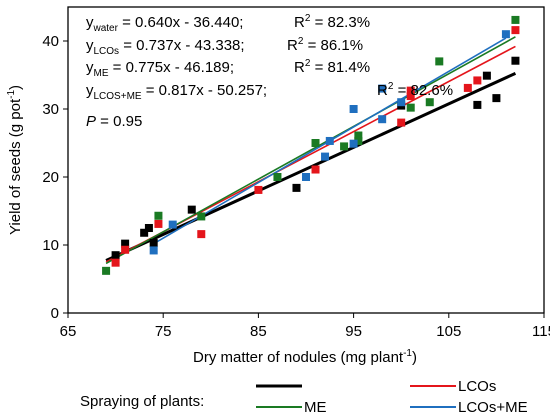  Describe the element at coordinates (353, 331) in the screenshot. I see `x-tick-label: 95` at that location.